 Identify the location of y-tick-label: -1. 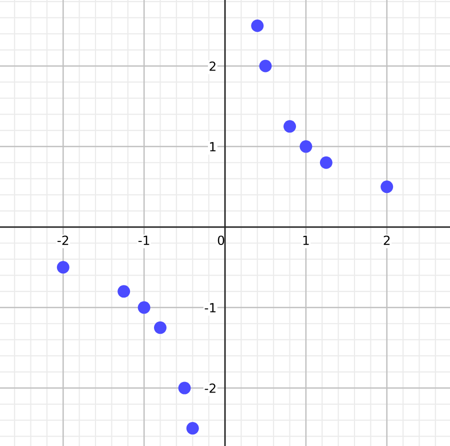
(210, 307).